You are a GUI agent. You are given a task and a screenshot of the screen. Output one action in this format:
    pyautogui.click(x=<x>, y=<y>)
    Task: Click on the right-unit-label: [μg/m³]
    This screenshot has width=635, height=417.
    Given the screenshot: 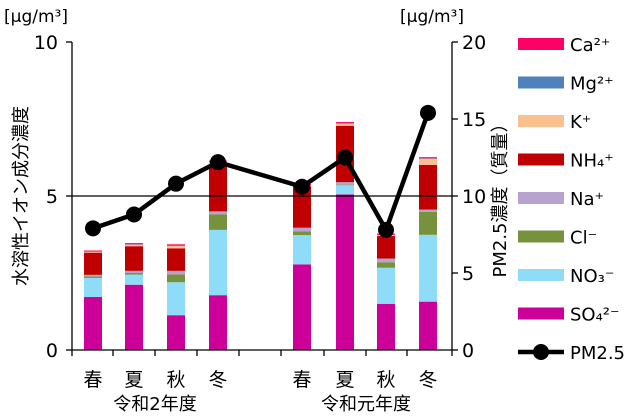 What is the action you would take?
    pyautogui.click(x=432, y=17)
    